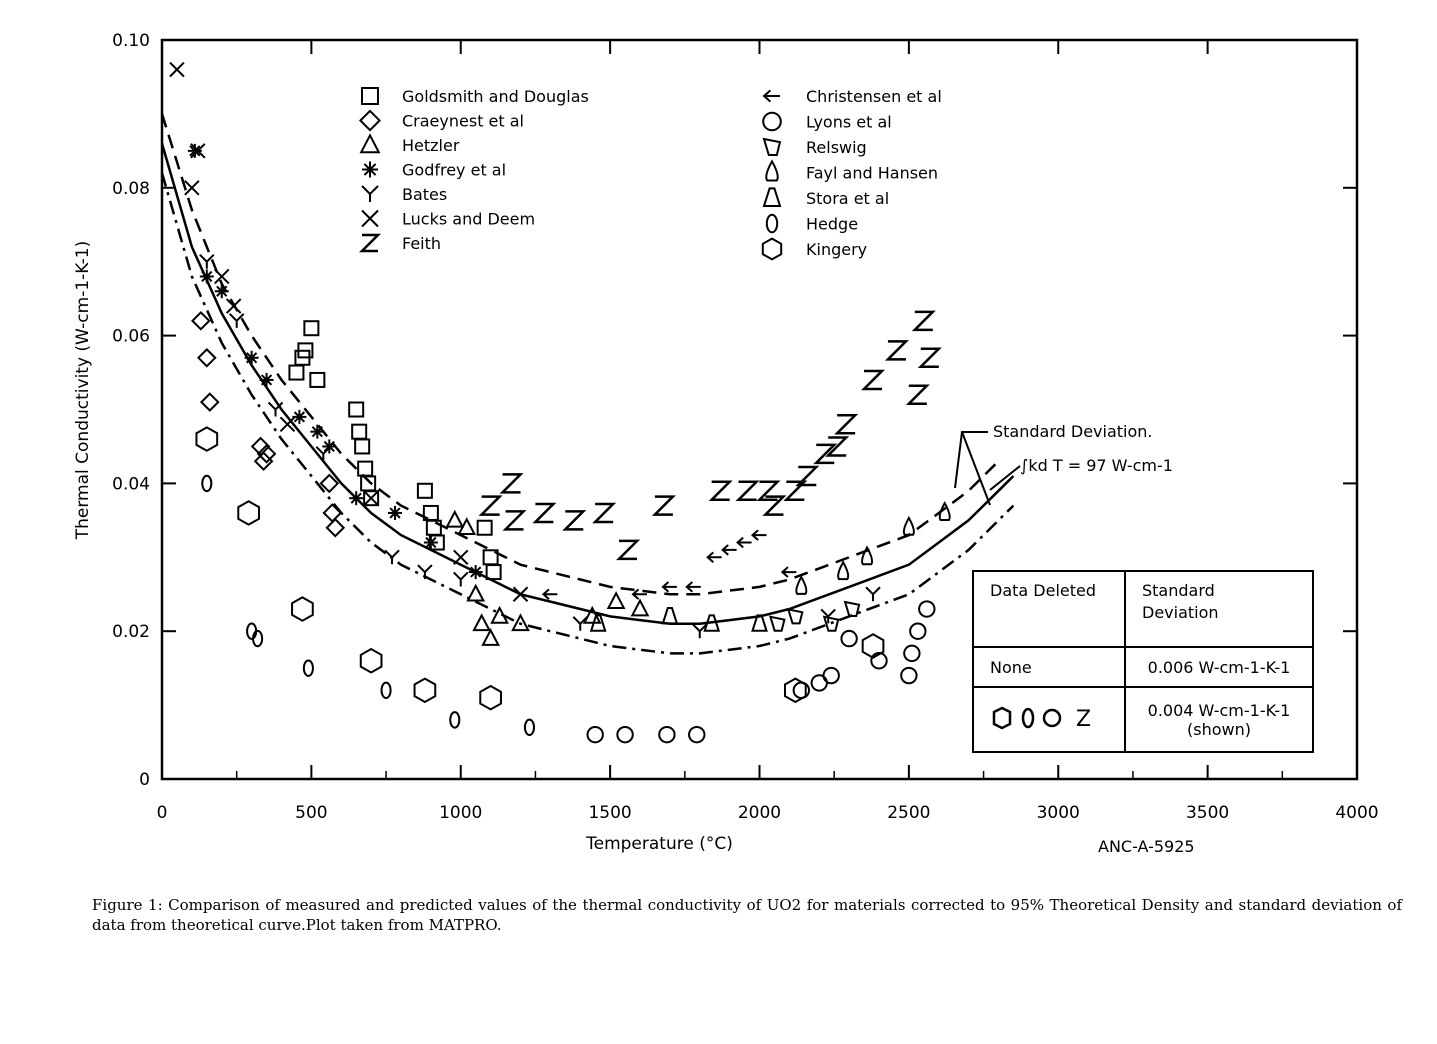 This screenshot has width=1437, height=1044. What do you see at coordinates (370, 96) in the screenshot?
I see `legend-marker-square` at bounding box center [370, 96].